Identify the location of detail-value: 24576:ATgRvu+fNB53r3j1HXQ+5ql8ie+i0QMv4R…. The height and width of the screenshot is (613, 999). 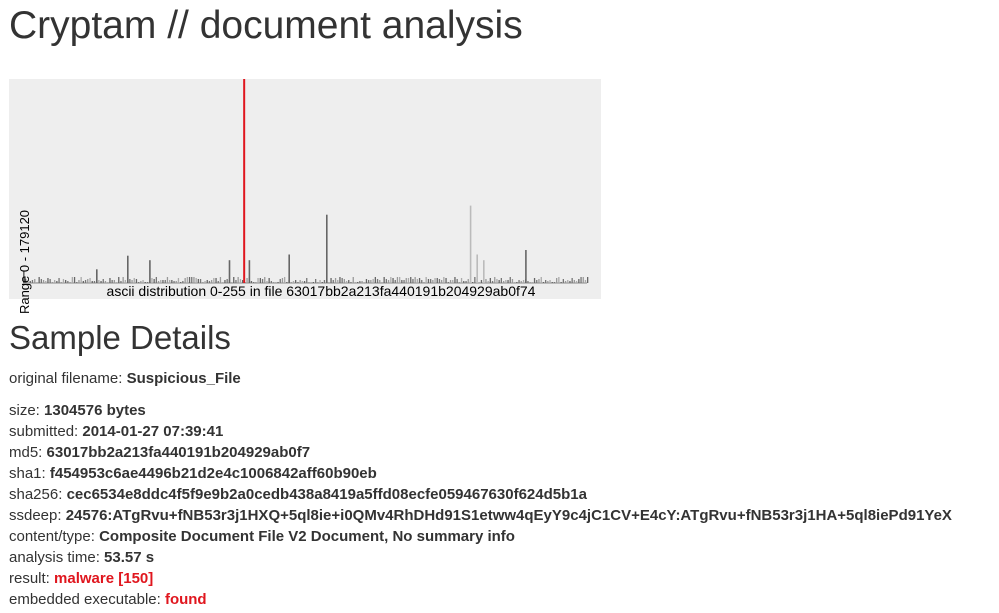
(508, 515).